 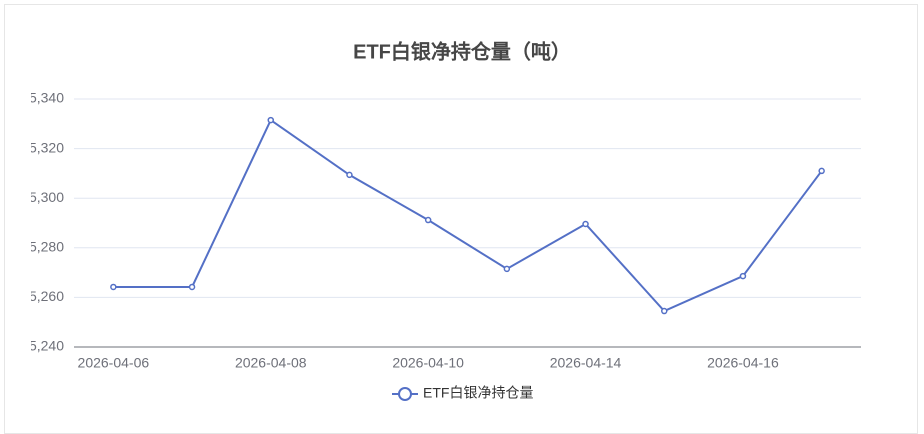 I want to click on x-tick-label: 2026-04-06, so click(x=114, y=363).